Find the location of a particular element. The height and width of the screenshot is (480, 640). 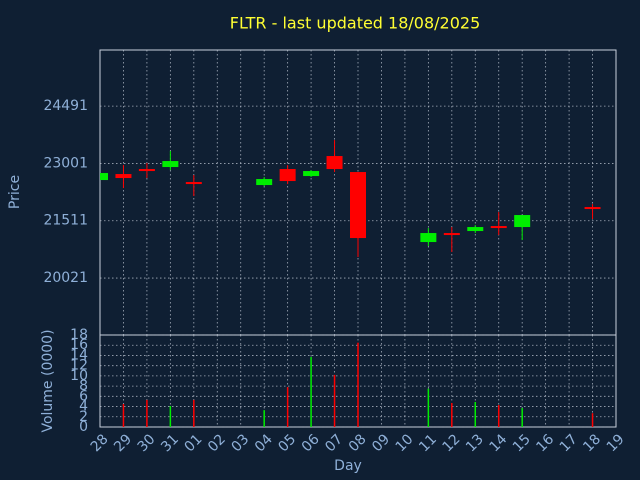

x-tick-label: 03 is located at coordinates (240, 443).